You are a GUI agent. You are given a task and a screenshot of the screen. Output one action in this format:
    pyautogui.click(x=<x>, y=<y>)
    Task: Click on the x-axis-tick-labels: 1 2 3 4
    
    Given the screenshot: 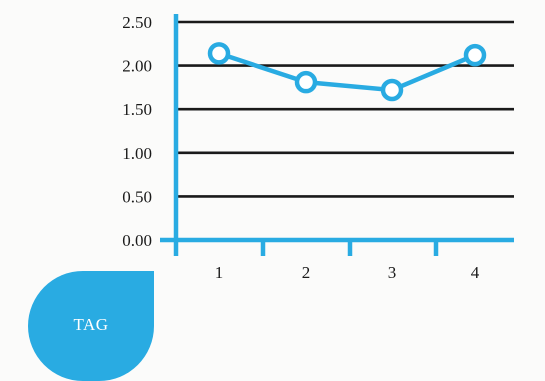 What is the action you would take?
    pyautogui.click(x=347, y=272)
    